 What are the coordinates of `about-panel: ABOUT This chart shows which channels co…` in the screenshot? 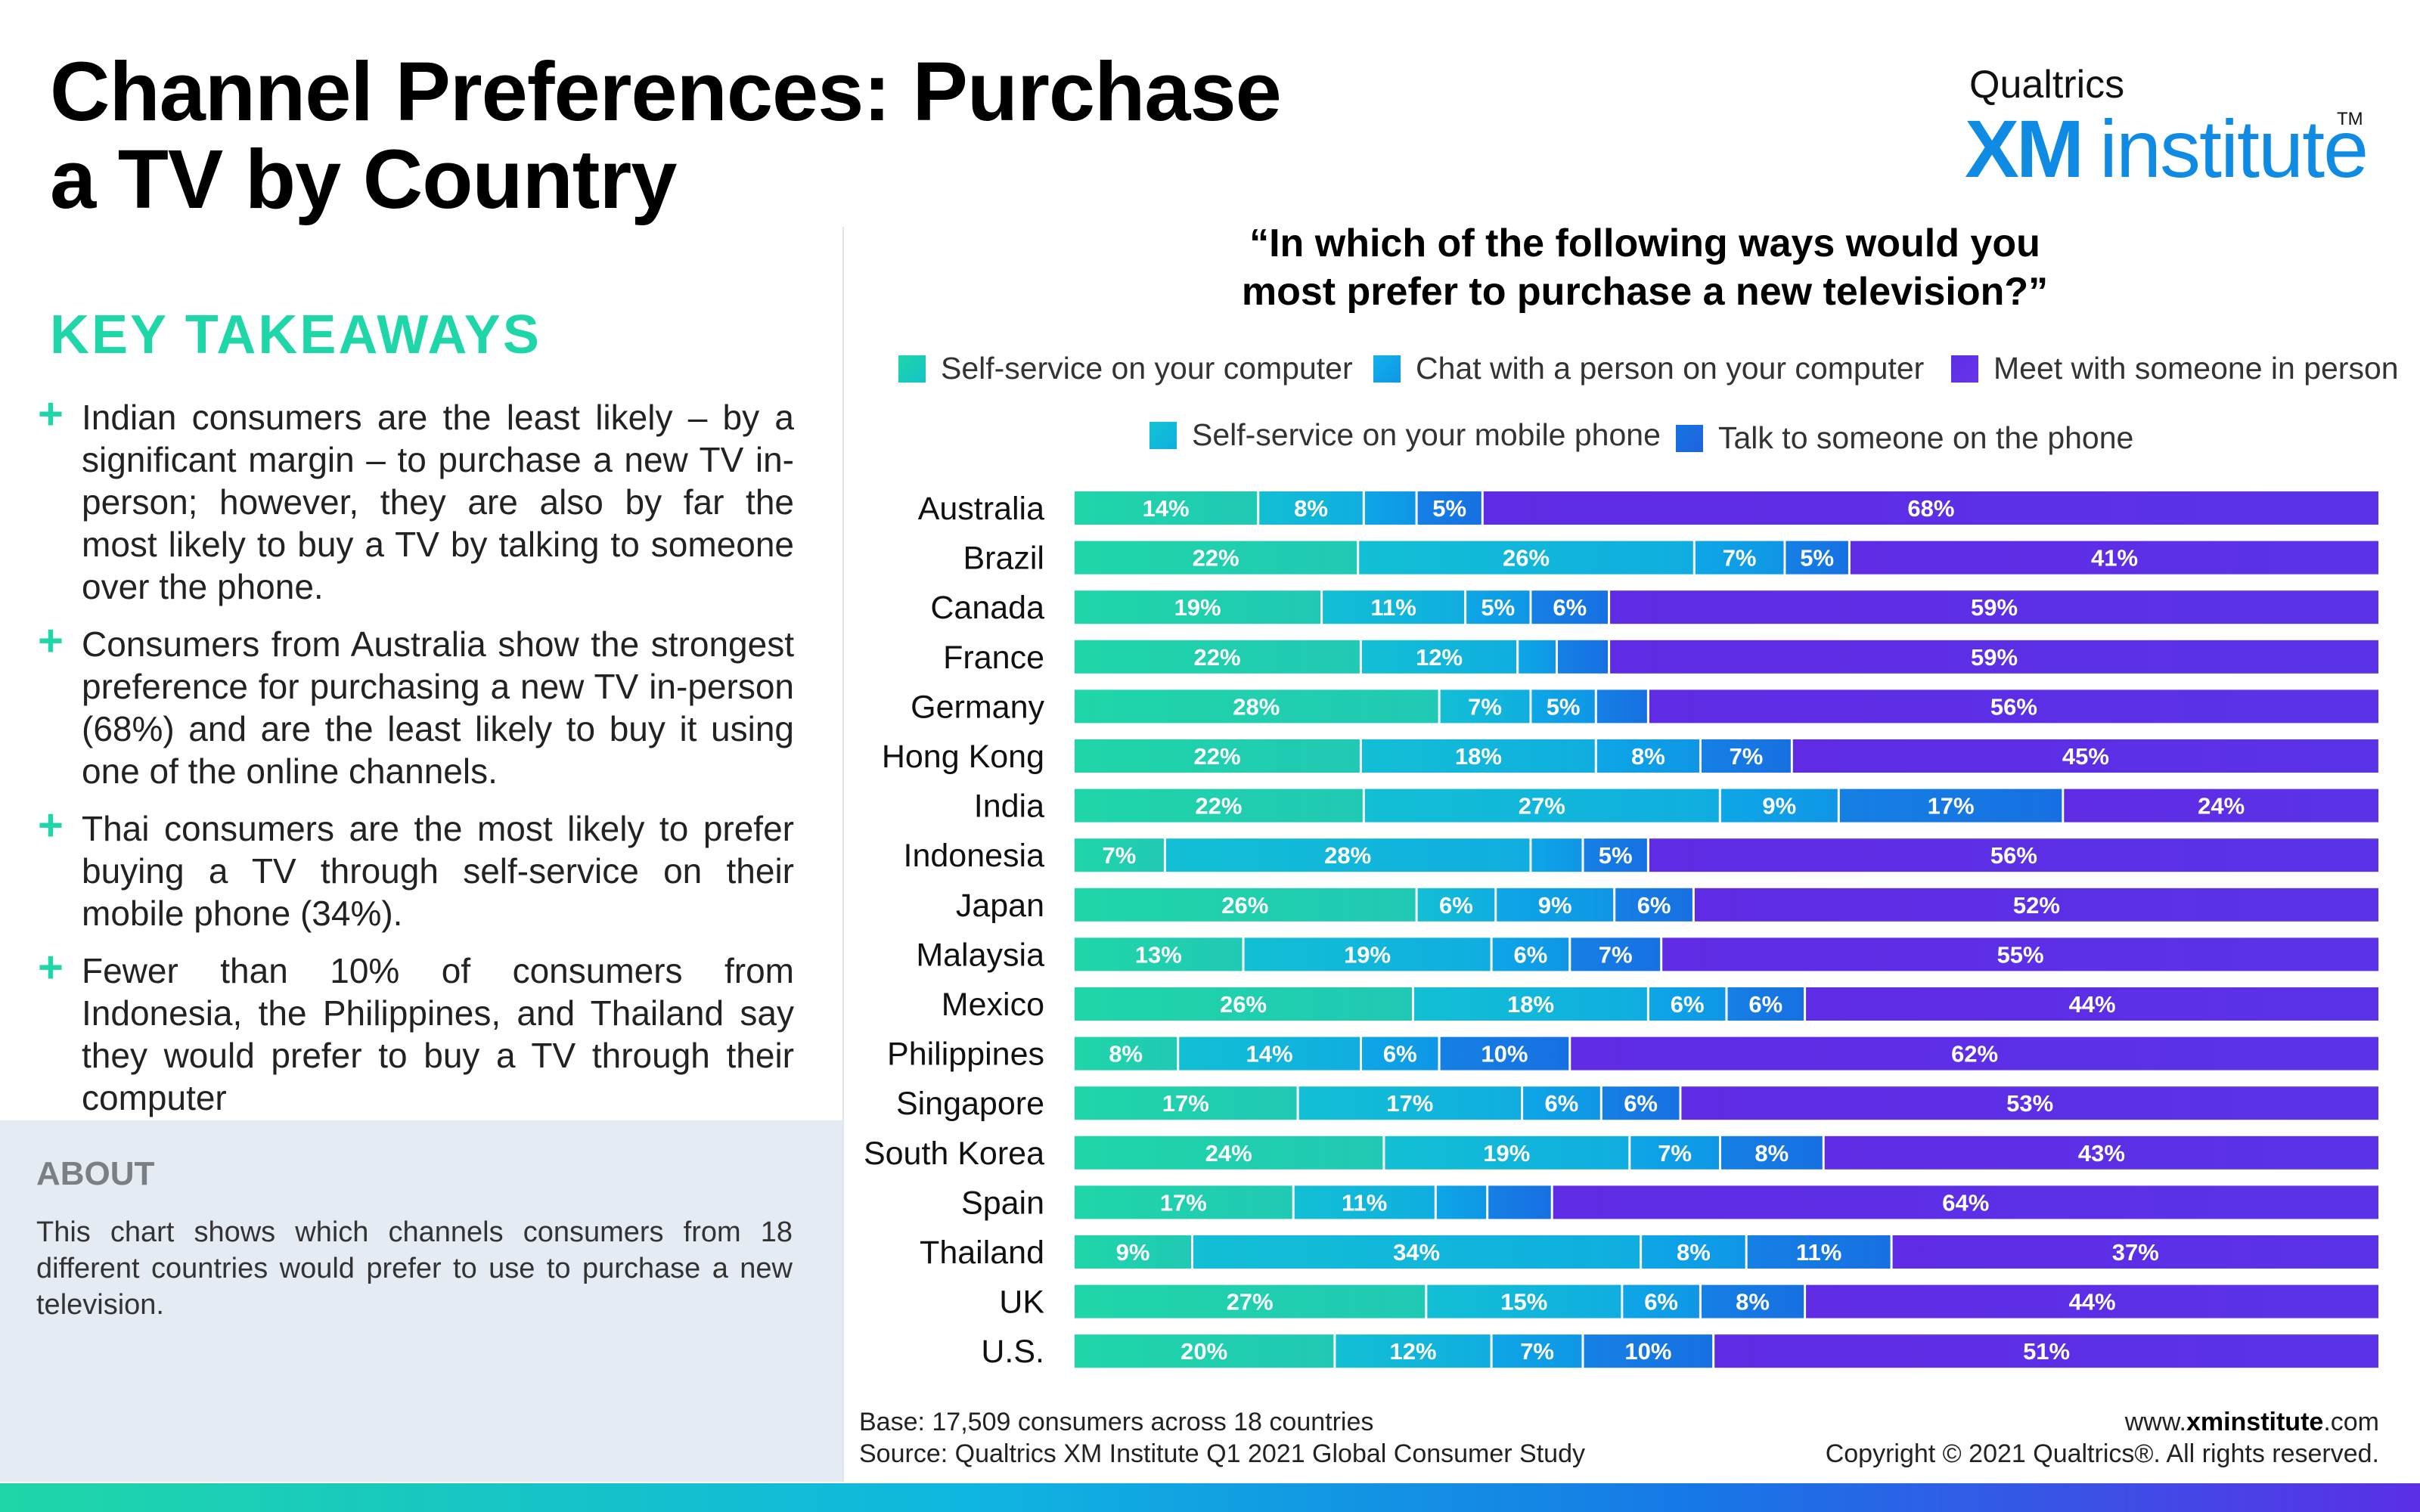 It's located at (421, 1301).